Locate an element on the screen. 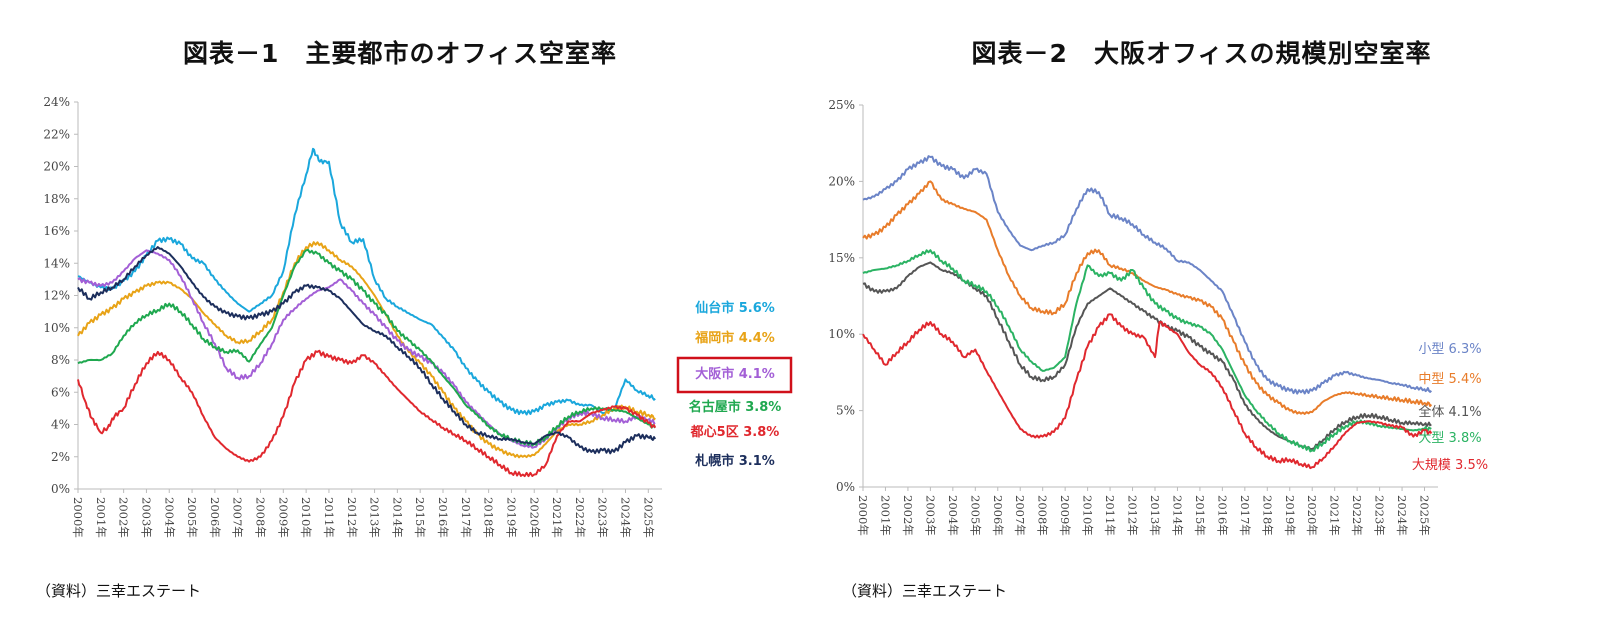  y-tick-label: 18% is located at coordinates (56, 199).